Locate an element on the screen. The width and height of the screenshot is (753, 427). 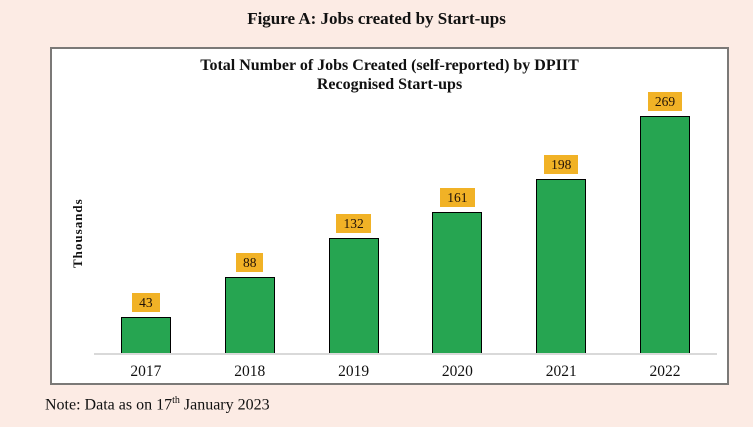
note-superscript: th is located at coordinates (176, 400).